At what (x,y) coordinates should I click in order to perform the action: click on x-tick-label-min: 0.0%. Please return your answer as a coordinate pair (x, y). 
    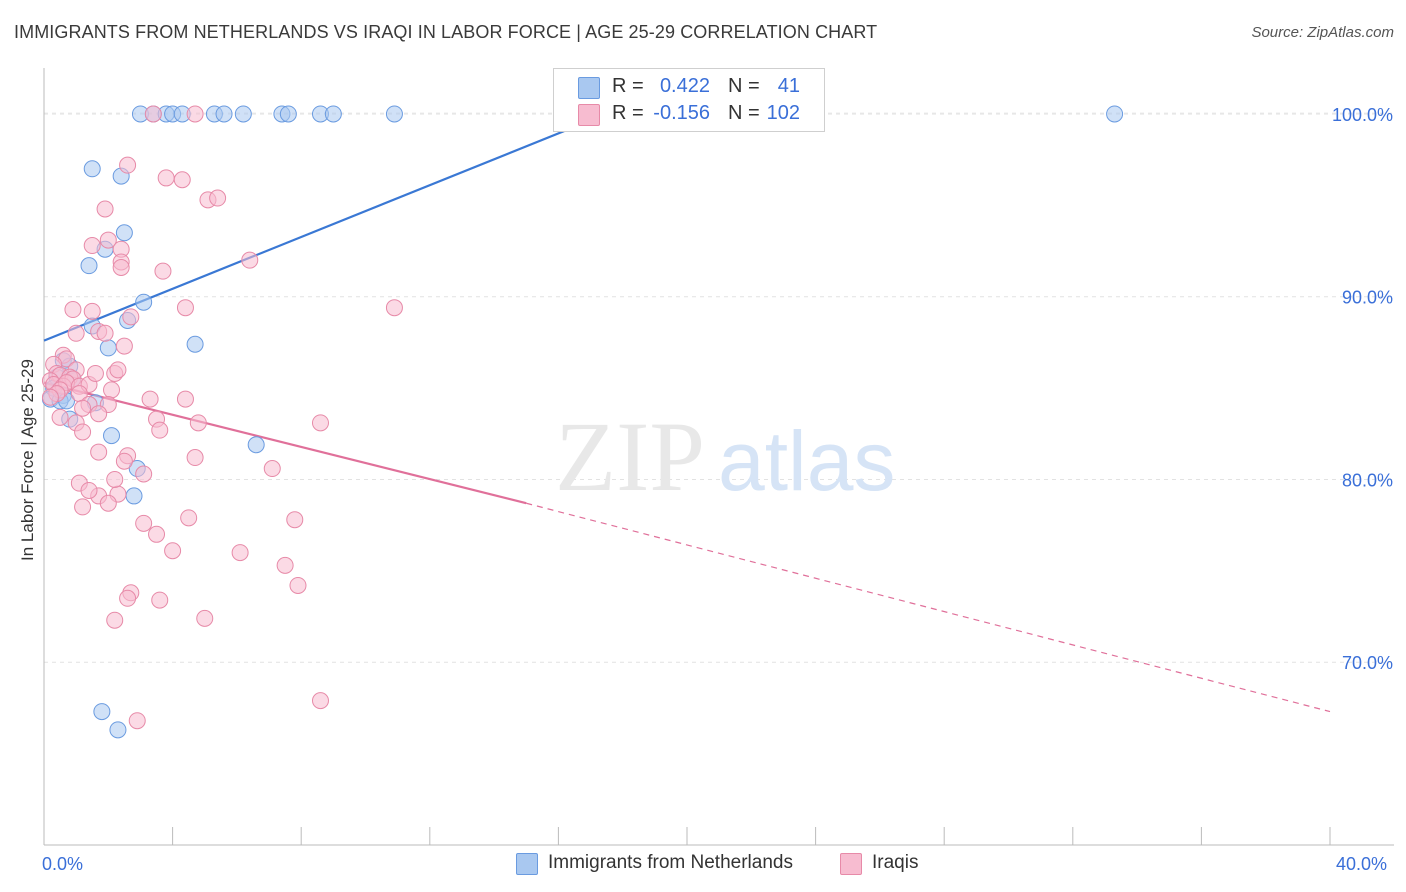
    Looking at the image, I should click on (63, 864).